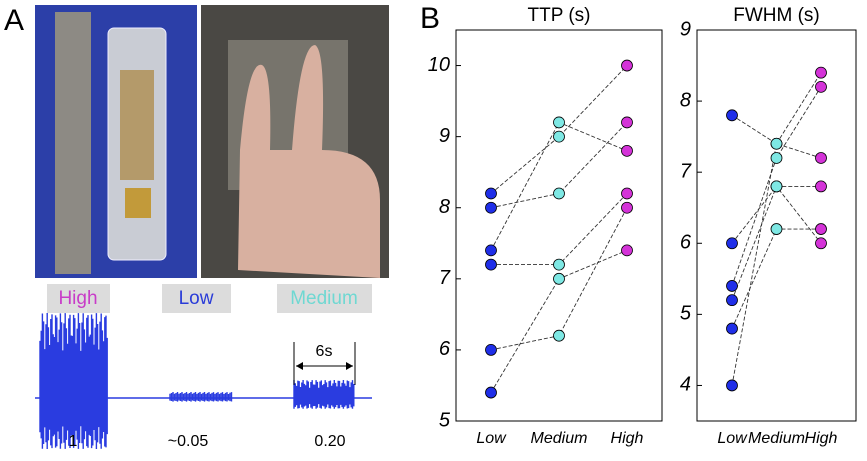 This screenshot has width=867, height=461. Describe the element at coordinates (329, 441) in the screenshot. I see `amplitude-label: 0.20` at that location.